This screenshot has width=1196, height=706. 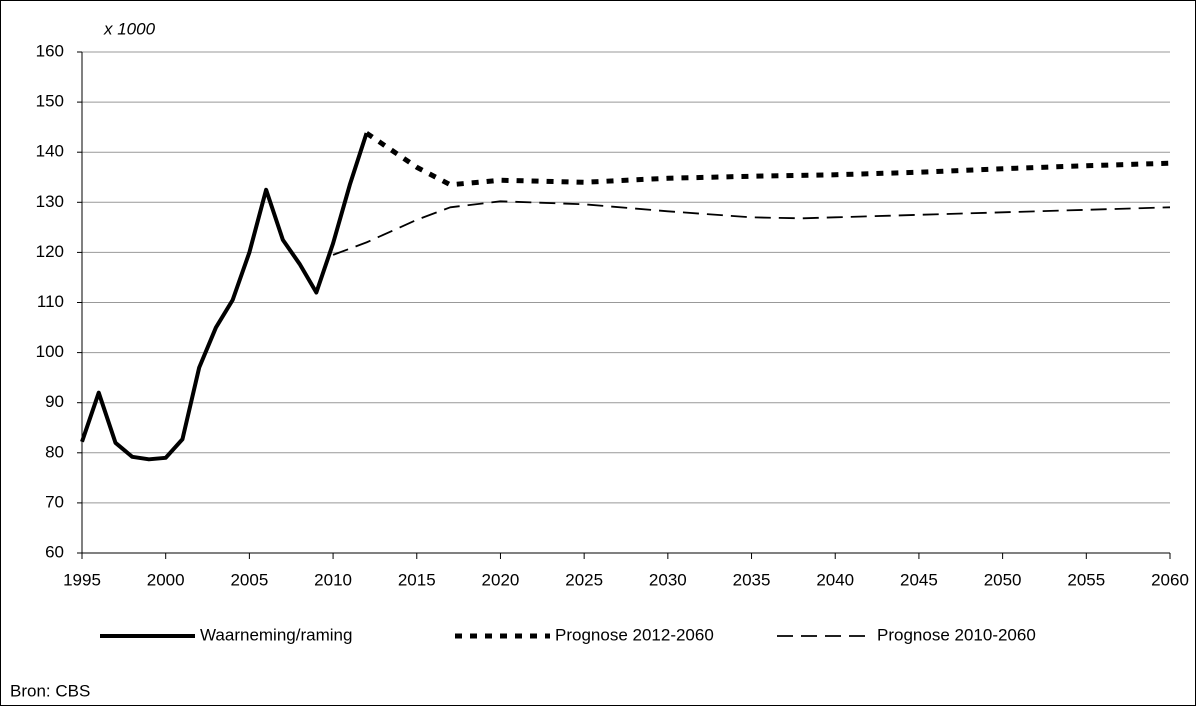 I want to click on x-tick-label: 2035, so click(x=752, y=579).